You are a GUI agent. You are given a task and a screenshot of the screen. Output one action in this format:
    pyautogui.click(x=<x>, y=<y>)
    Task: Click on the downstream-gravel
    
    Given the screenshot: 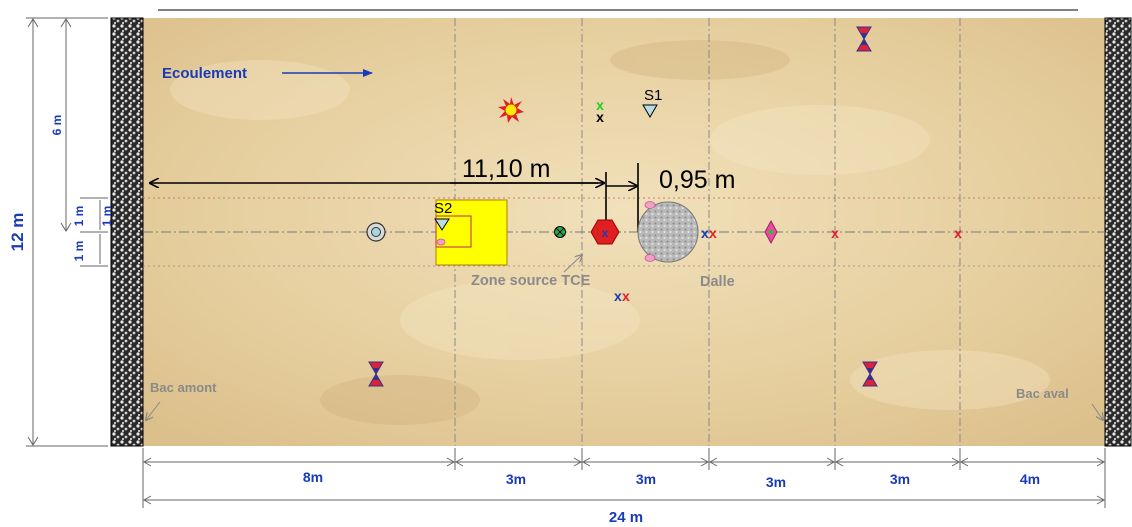 What is the action you would take?
    pyautogui.click(x=1118, y=232)
    